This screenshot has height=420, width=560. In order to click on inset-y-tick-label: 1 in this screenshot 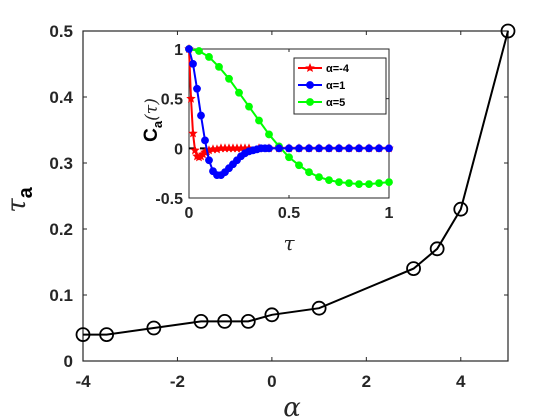, I will do `click(178, 50)`.